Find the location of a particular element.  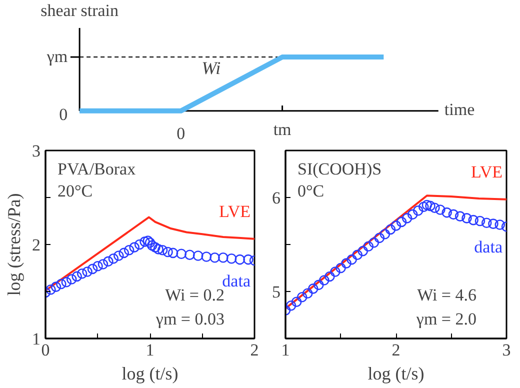

x-tick-label: tm is located at coordinates (282, 129).